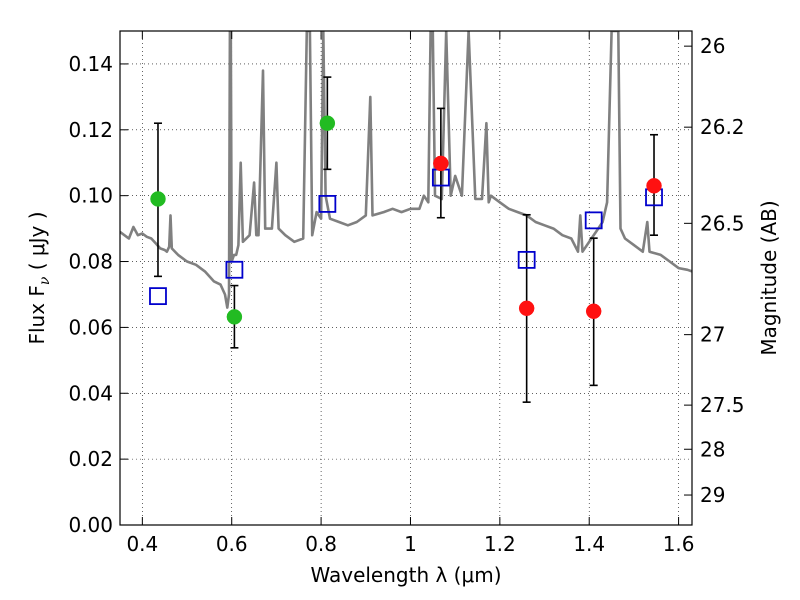 The width and height of the screenshot is (800, 600). What do you see at coordinates (37, 314) in the screenshot?
I see `y-axis-label-main: Flux F` at bounding box center [37, 314].